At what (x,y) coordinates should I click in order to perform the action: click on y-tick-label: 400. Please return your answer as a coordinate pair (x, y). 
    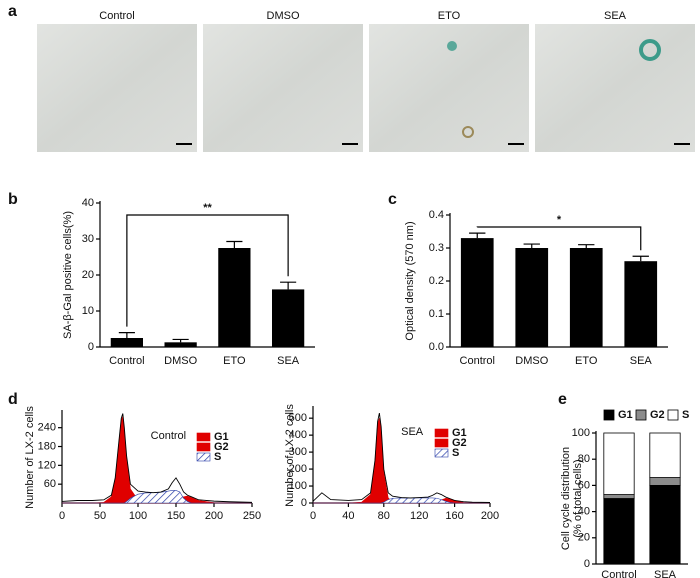
    Looking at the image, I should click on (298, 435).